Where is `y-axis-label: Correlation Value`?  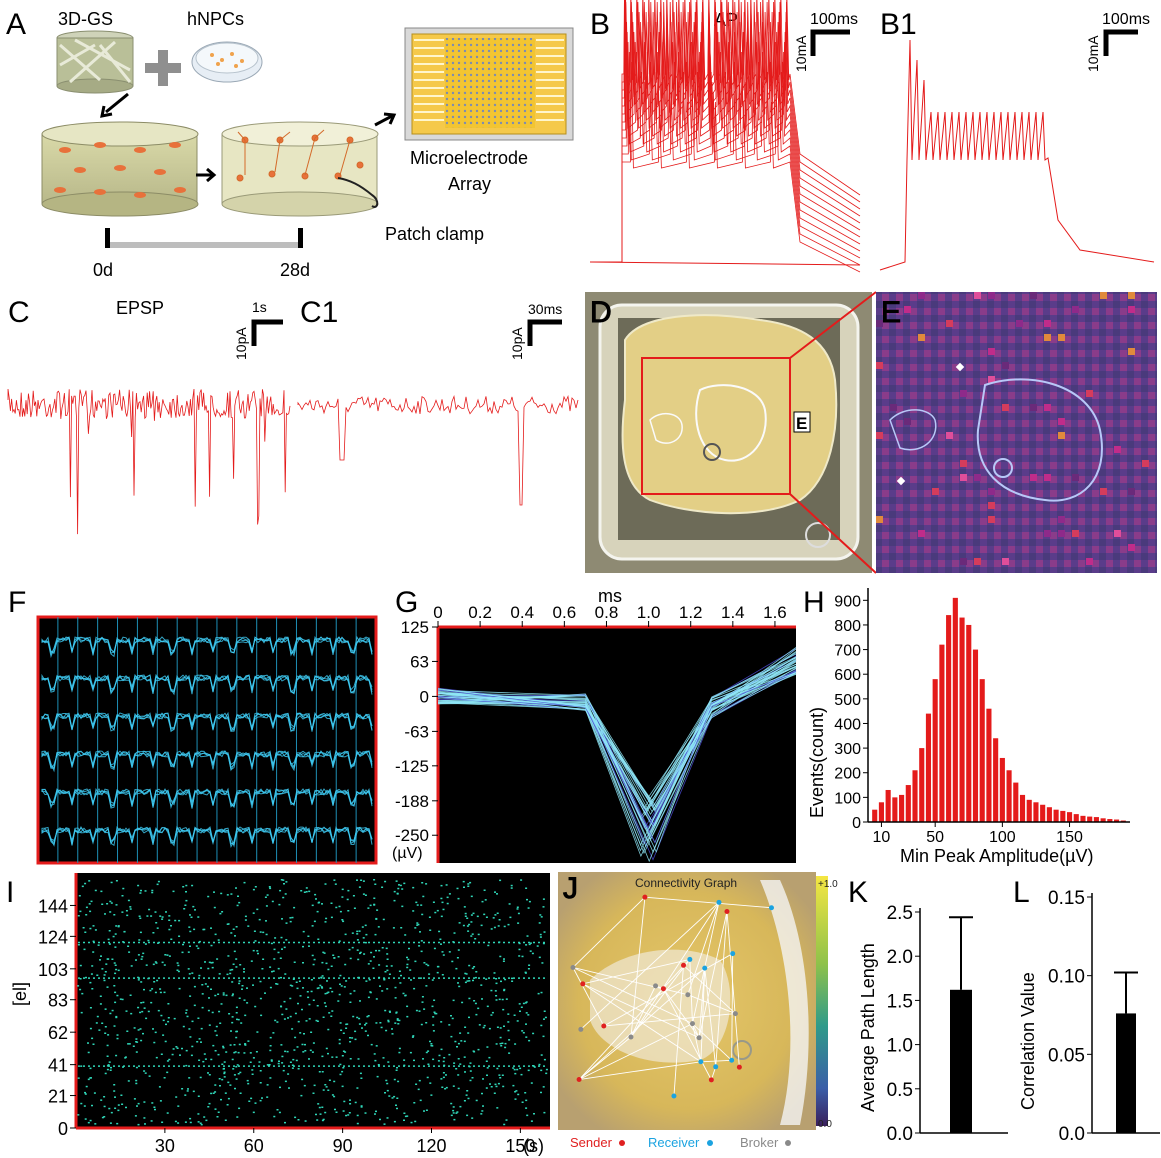 y-axis-label: Correlation Value is located at coordinates (1028, 1041).